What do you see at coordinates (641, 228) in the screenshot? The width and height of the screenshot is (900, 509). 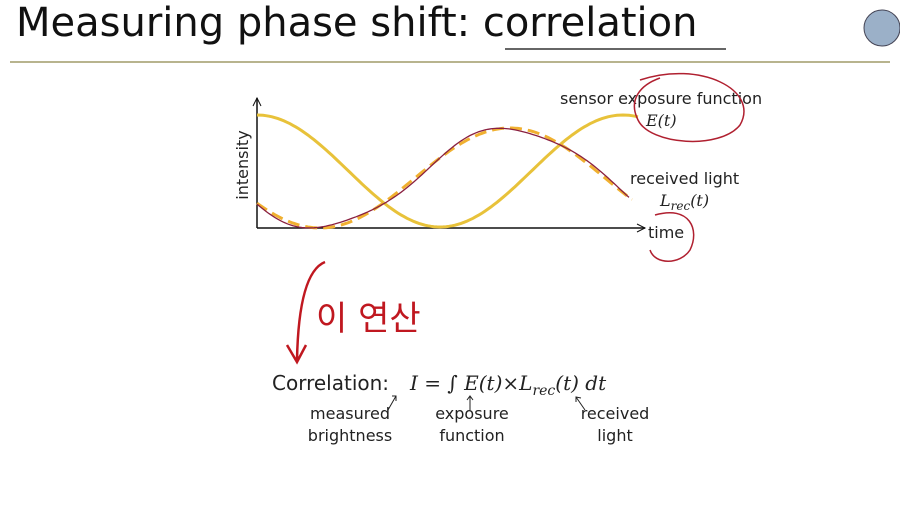 I see `x-arrow` at bounding box center [641, 228].